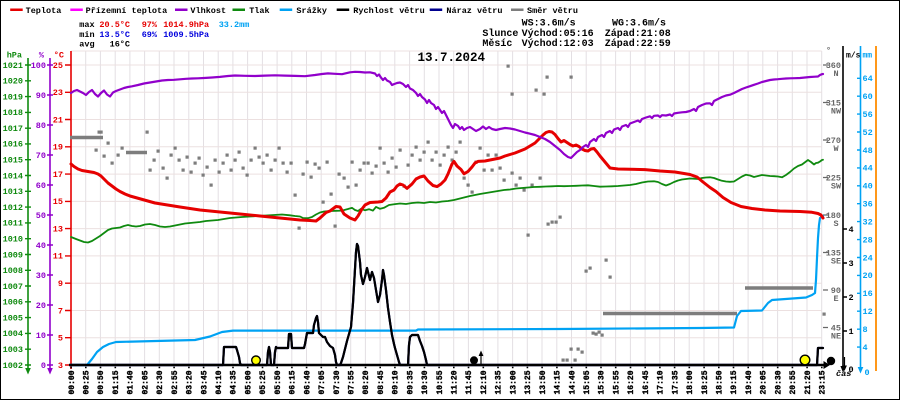 This screenshot has width=900, height=400. I want to click on svg-text: 28, so click(868, 240).